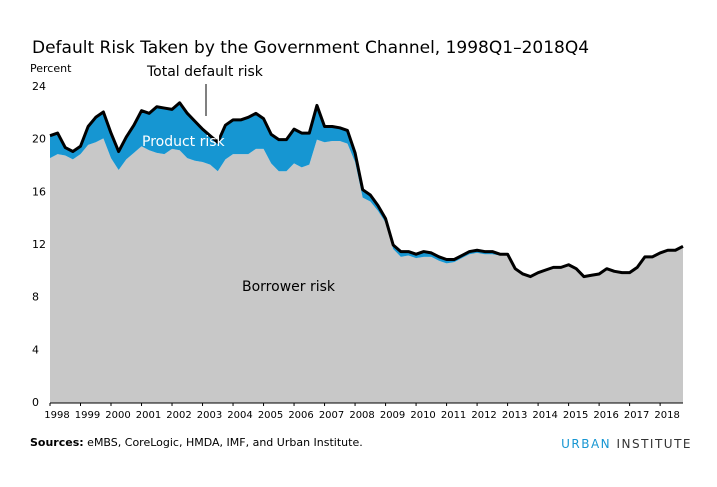  What do you see at coordinates (39, 244) in the screenshot?
I see `y-tick-label: 12` at bounding box center [39, 244].